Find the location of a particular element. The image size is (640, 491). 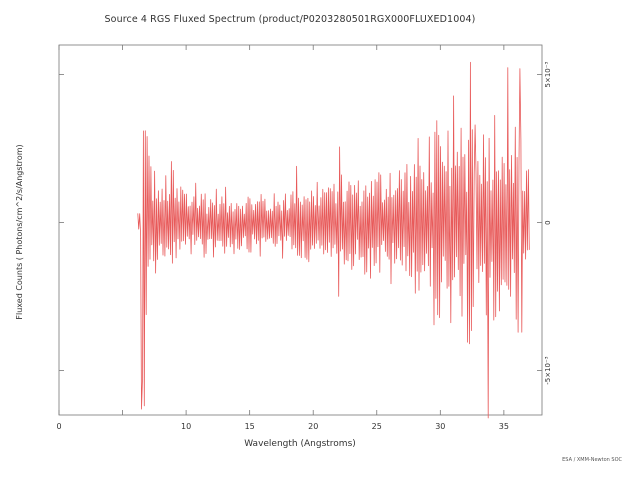

x-tick-label: 25 is located at coordinates (377, 426).